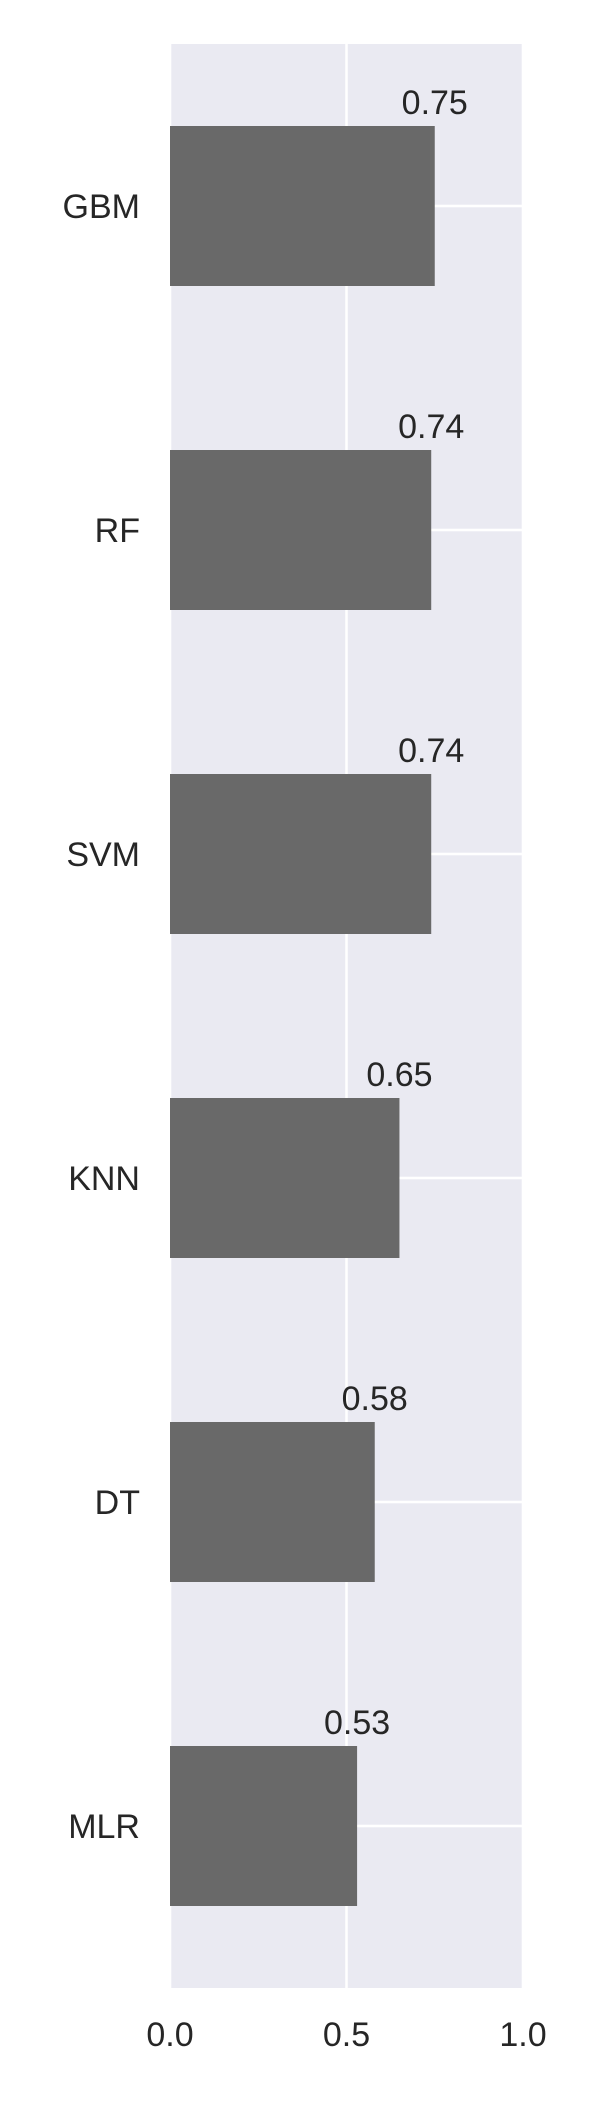  What do you see at coordinates (431, 751) in the screenshot?
I see `data-label-svm: 0.74` at bounding box center [431, 751].